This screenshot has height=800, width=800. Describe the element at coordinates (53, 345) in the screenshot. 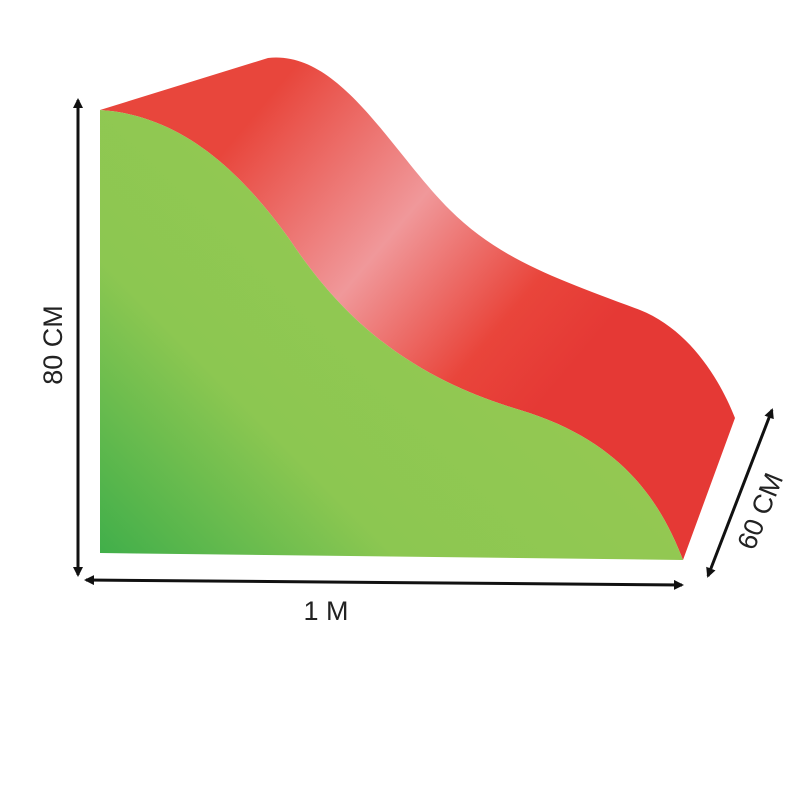

I see `height-label: 80 CM` at that location.